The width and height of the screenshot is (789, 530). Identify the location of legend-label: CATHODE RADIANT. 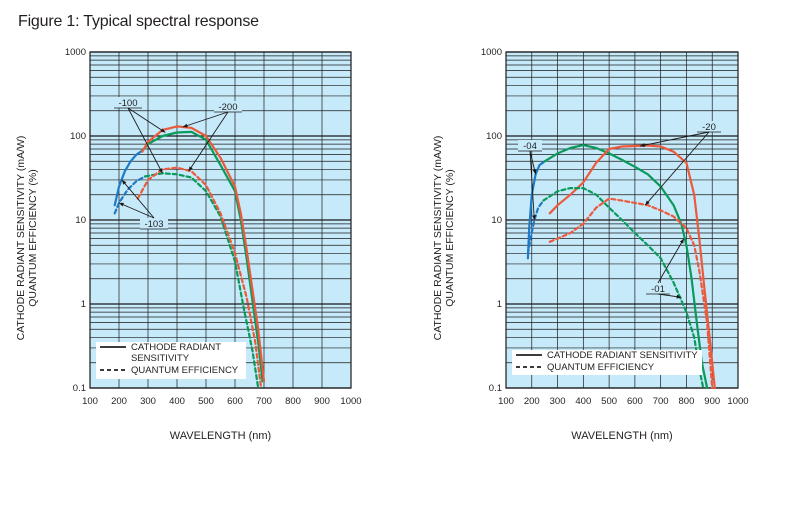
(176, 347).